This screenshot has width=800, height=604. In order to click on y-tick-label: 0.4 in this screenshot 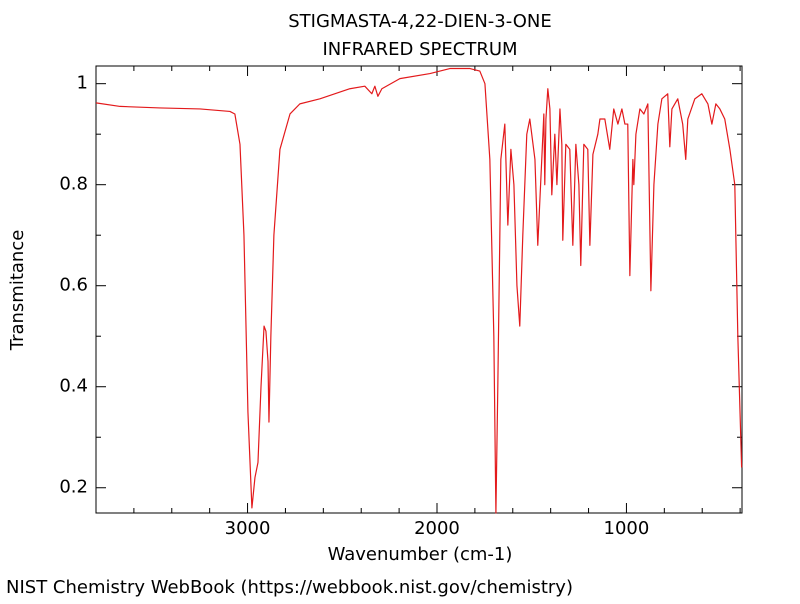, I will do `click(73, 386)`.